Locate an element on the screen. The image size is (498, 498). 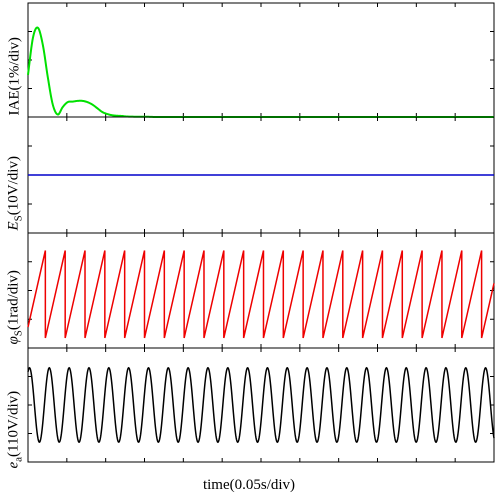
panel-2-ylabel-text: (10V/div) is located at coordinates (13, 186).